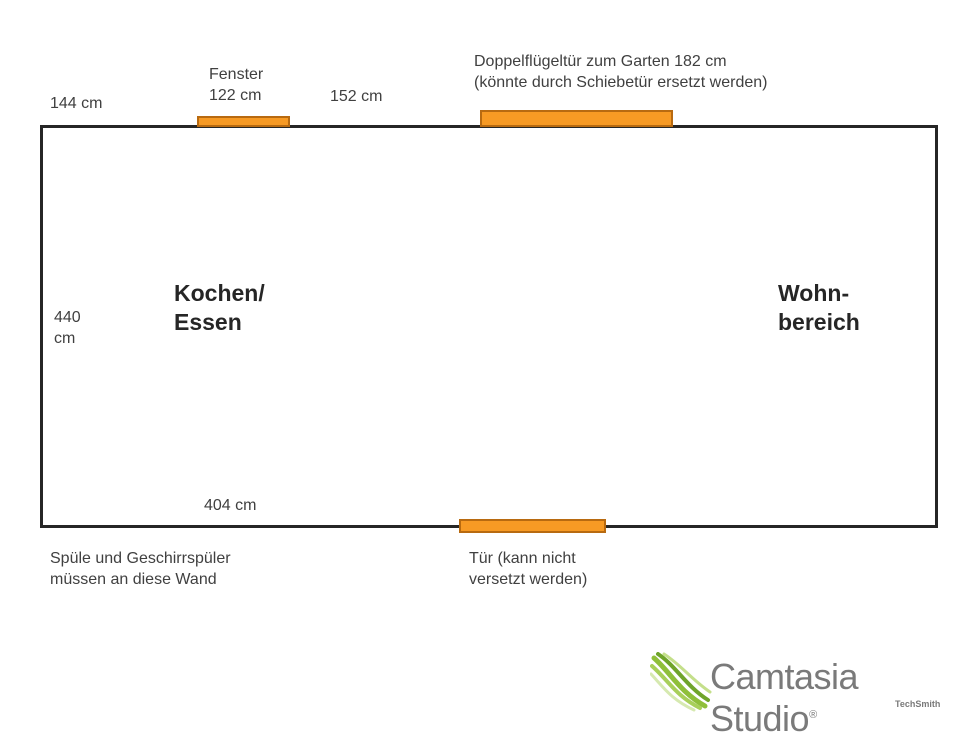 Image resolution: width=960 pixels, height=740 pixels. I want to click on double-door-opening, so click(576, 118).